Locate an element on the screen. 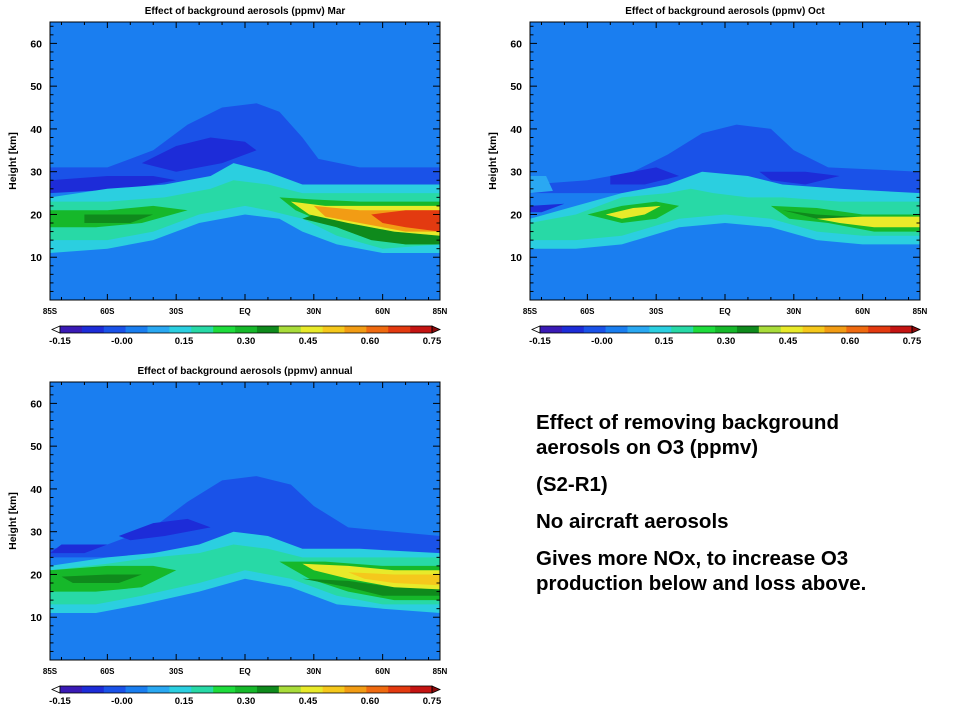  northern-yellow is located at coordinates (868, 222).